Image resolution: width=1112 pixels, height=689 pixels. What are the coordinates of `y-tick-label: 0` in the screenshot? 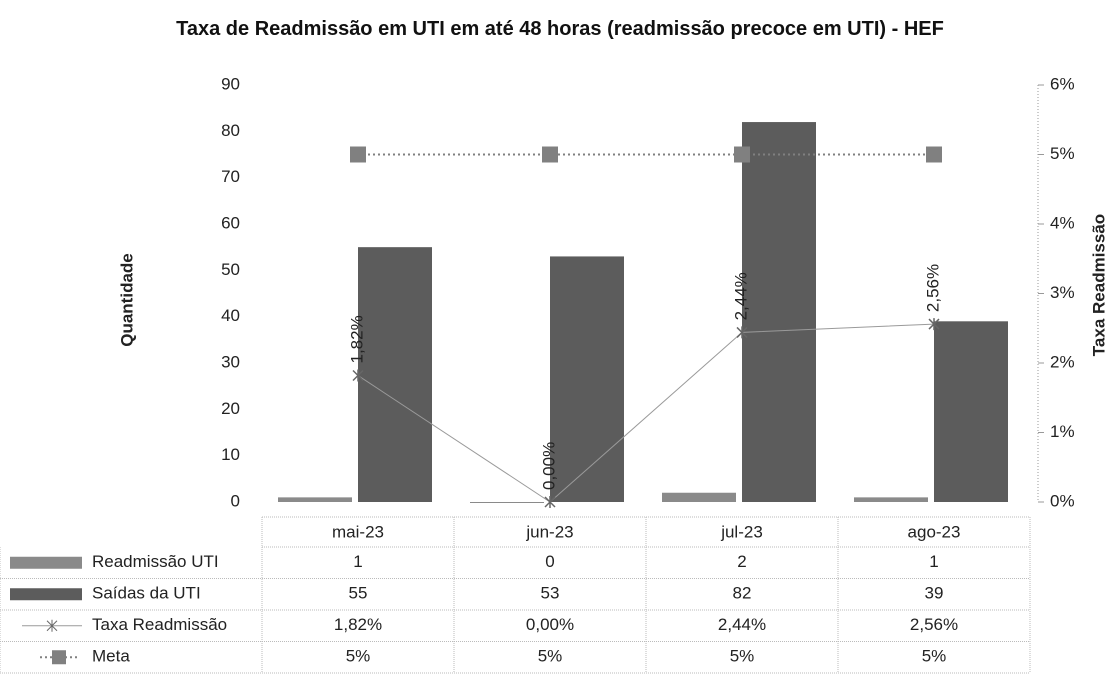 It's located at (235, 500).